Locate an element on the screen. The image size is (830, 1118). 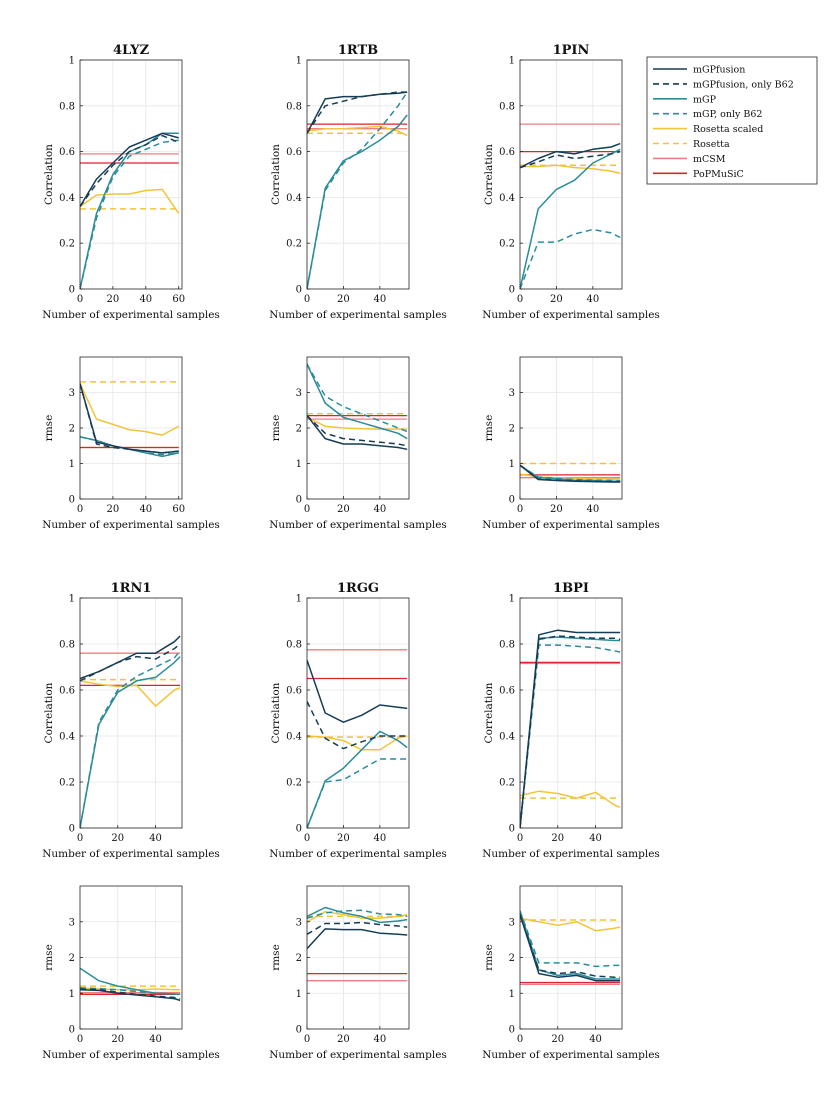
legend-box is located at coordinates (732, 120).